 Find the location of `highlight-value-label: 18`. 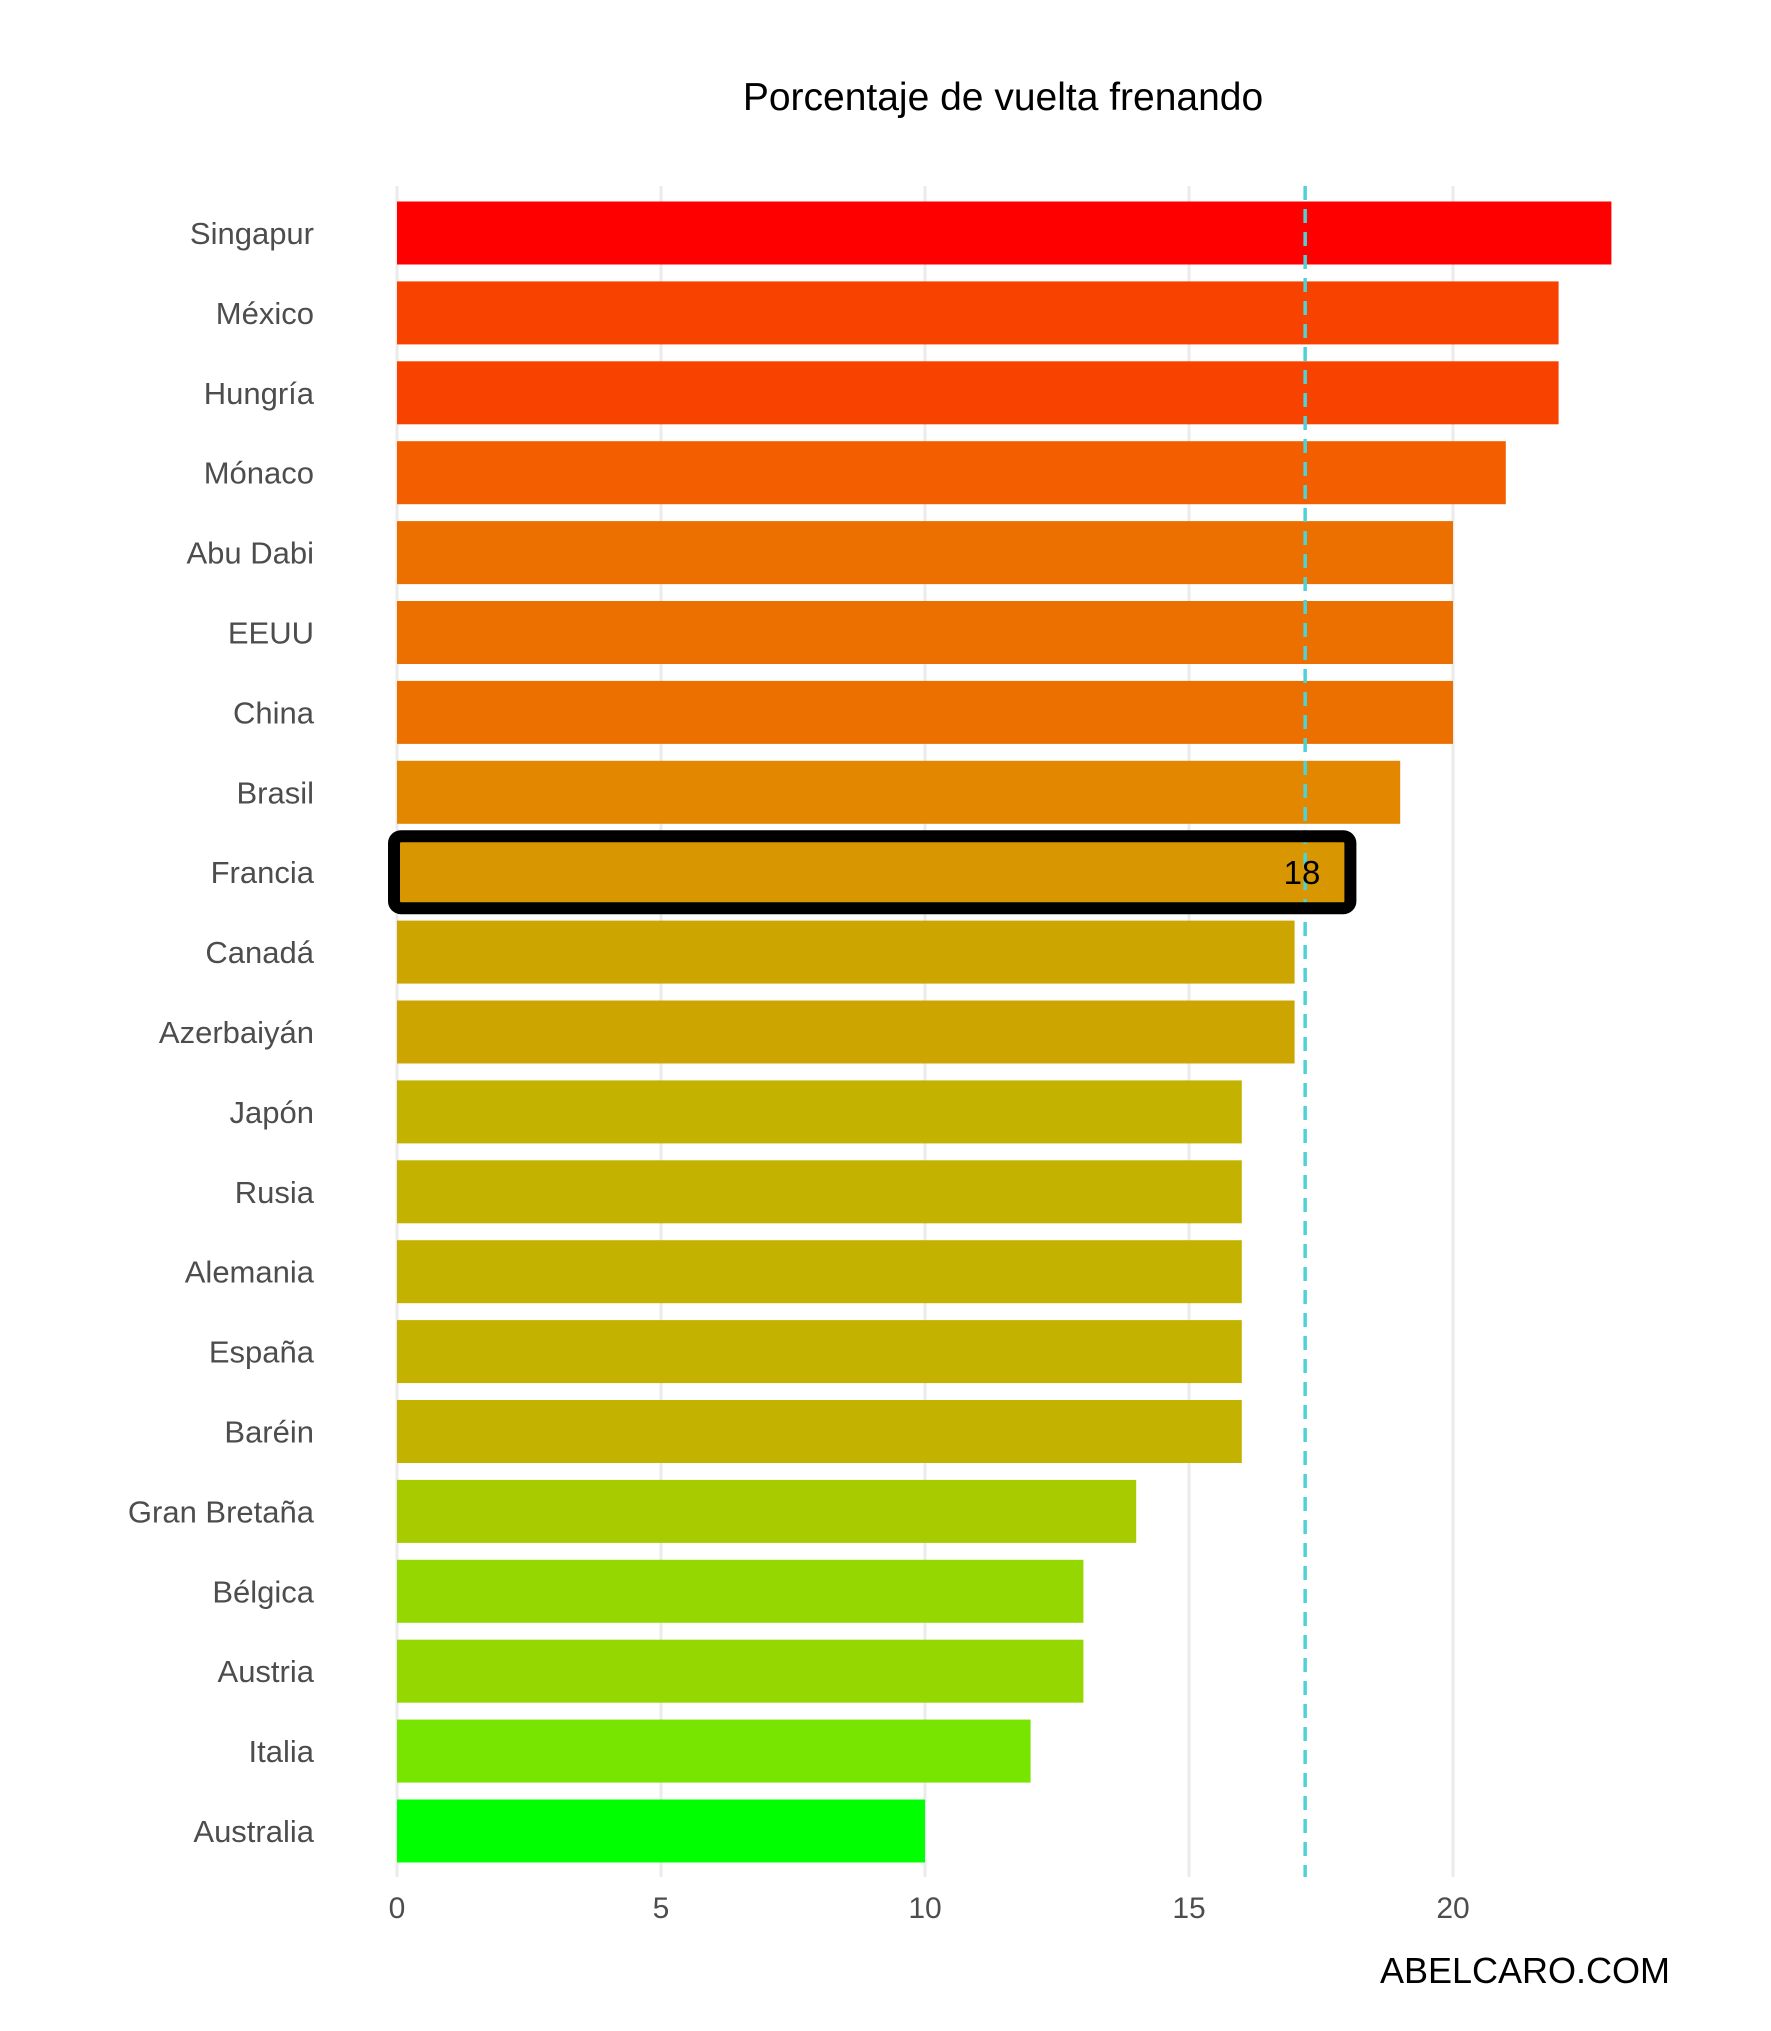

highlight-value-label: 18 is located at coordinates (1302, 872).